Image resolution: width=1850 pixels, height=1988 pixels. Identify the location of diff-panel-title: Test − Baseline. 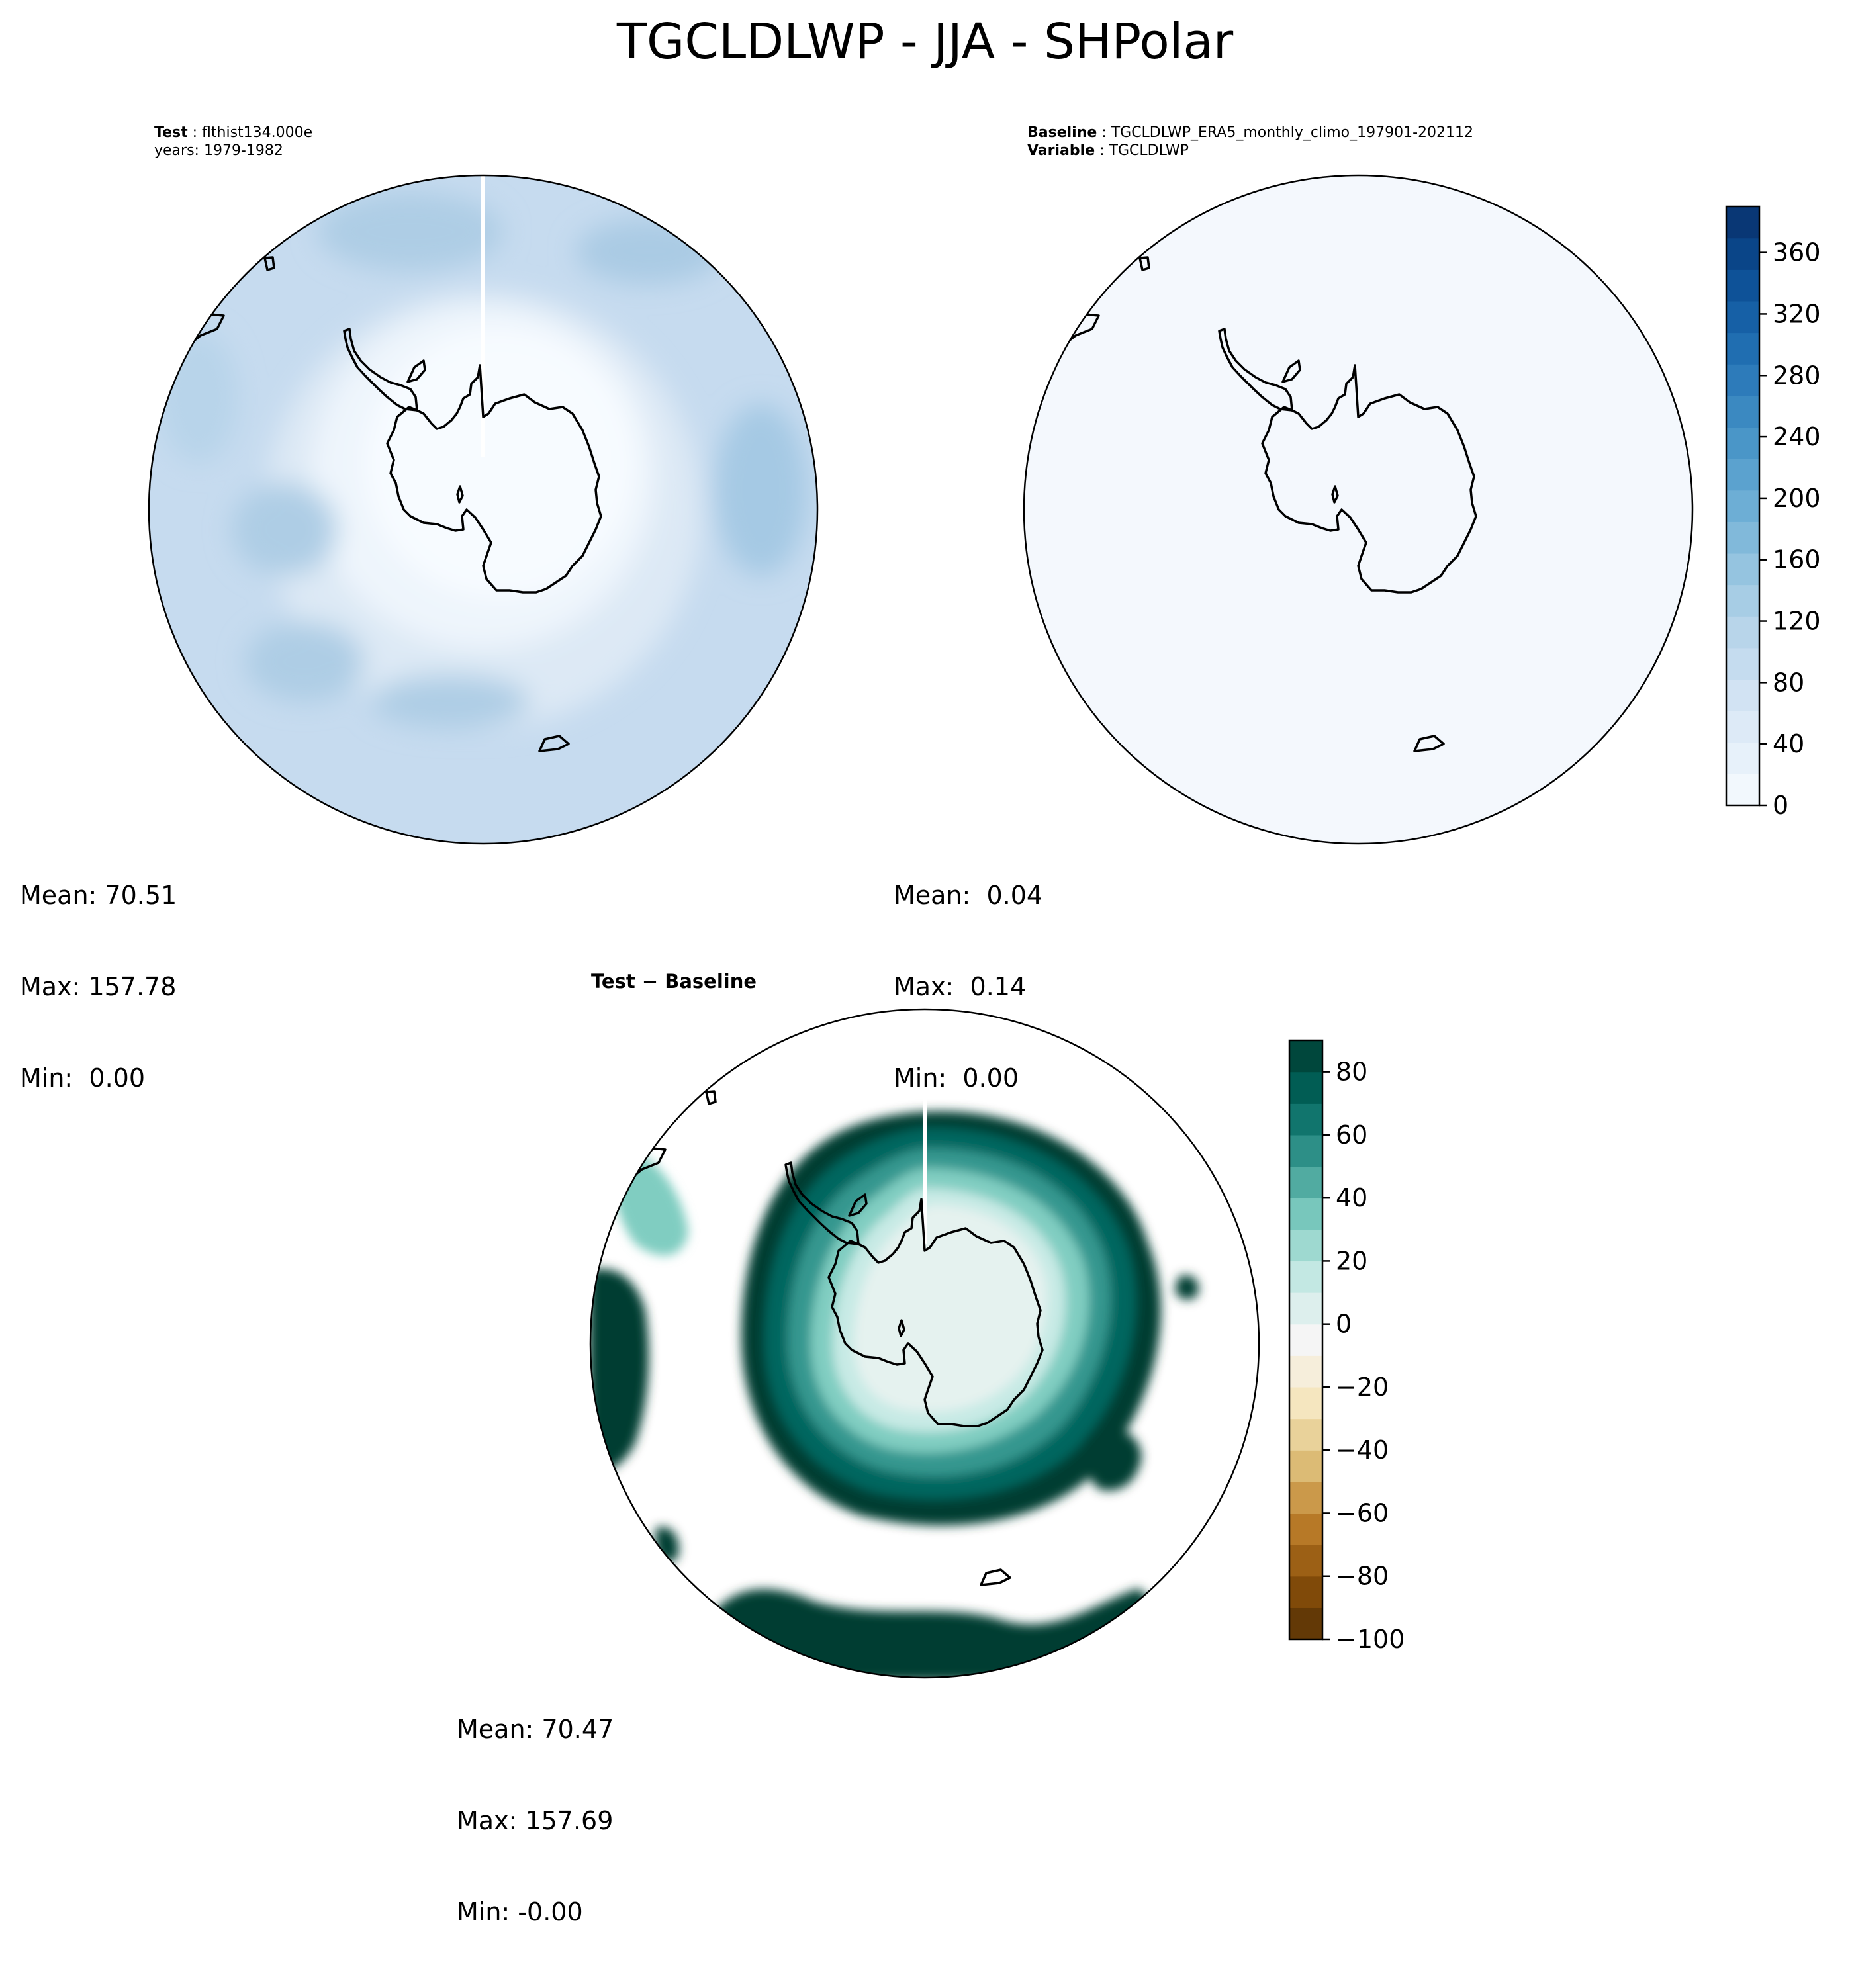
(674, 981).